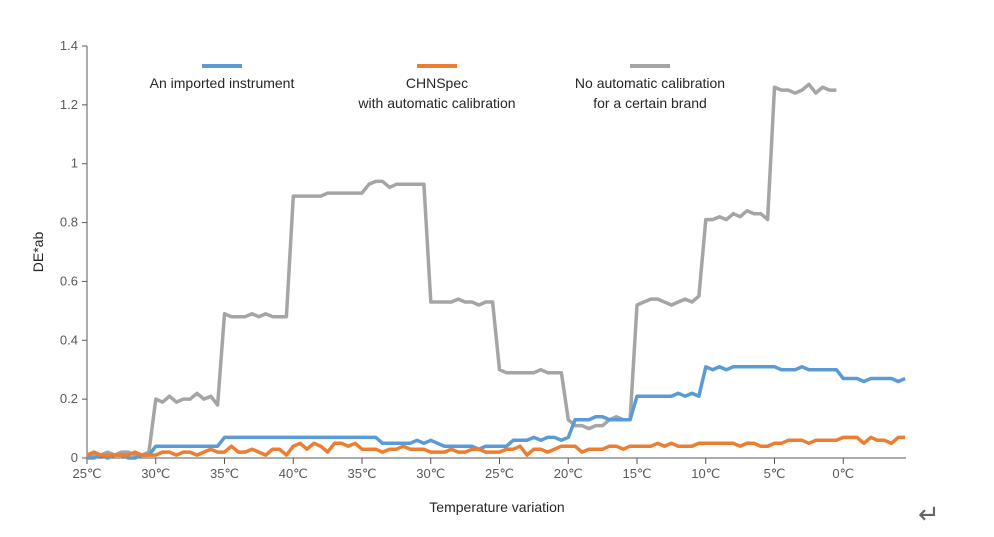  What do you see at coordinates (69, 339) in the screenshot?
I see `y-tick-label: 0.4` at bounding box center [69, 339].